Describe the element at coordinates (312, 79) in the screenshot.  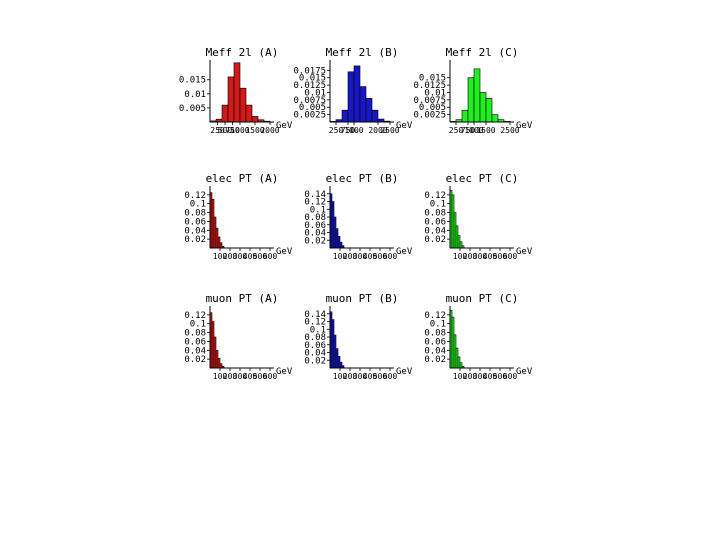
I see `y-tick-label: 0.015` at that location.